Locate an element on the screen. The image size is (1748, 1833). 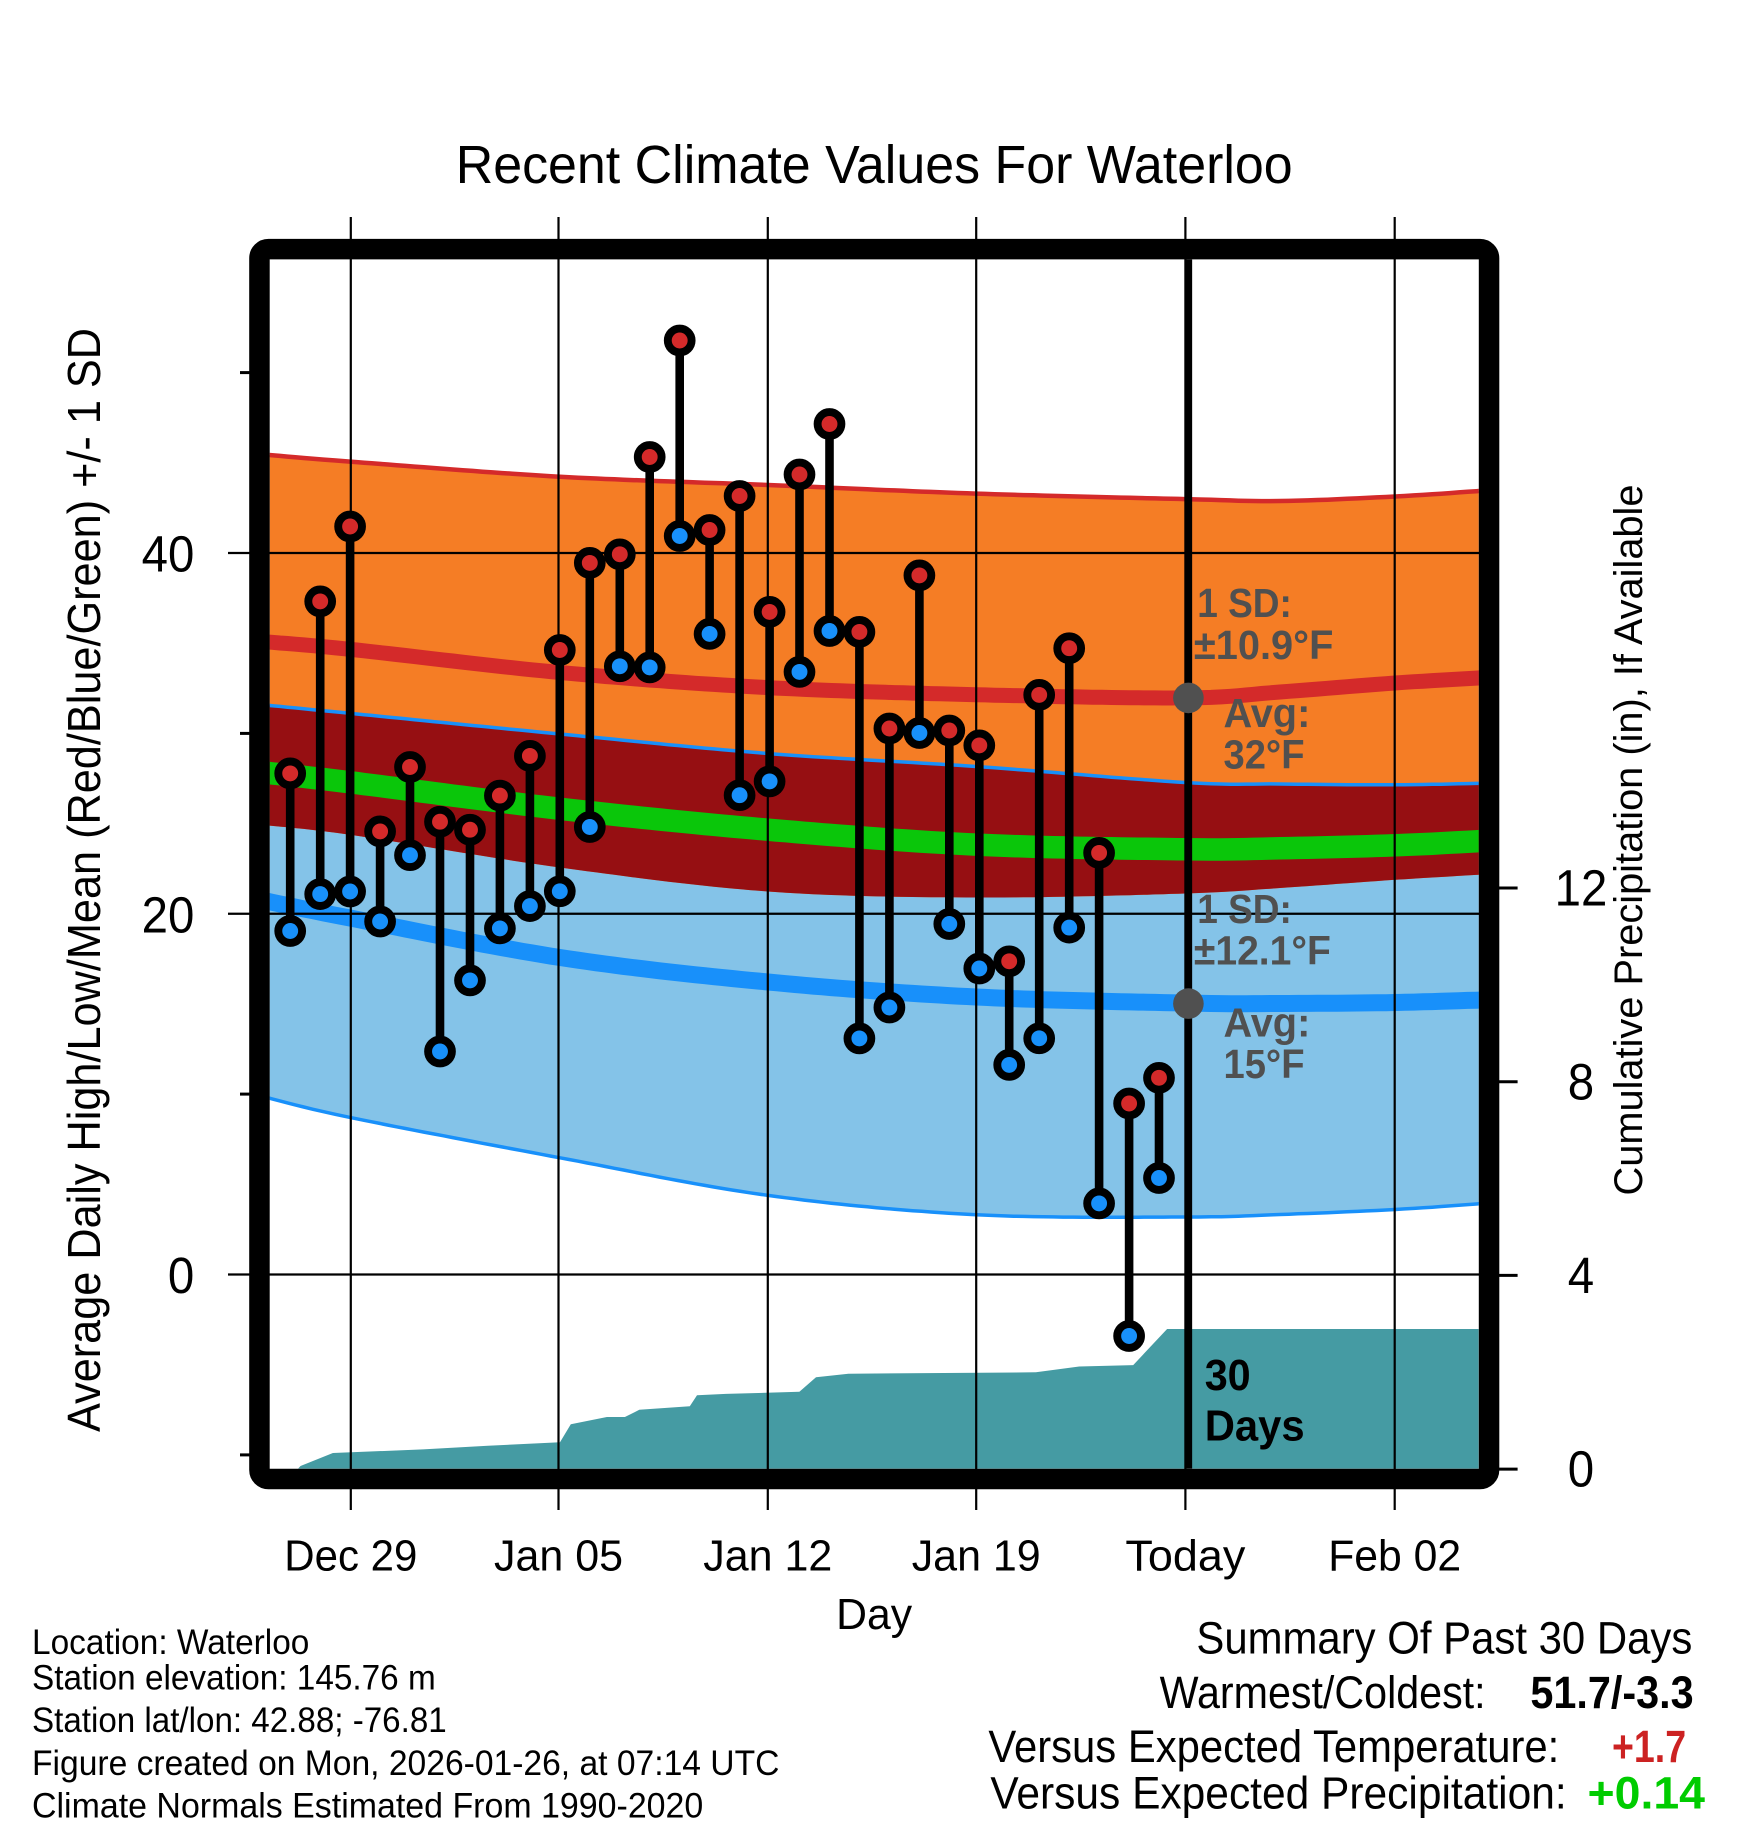
svg-text: 20 is located at coordinates (168, 914).